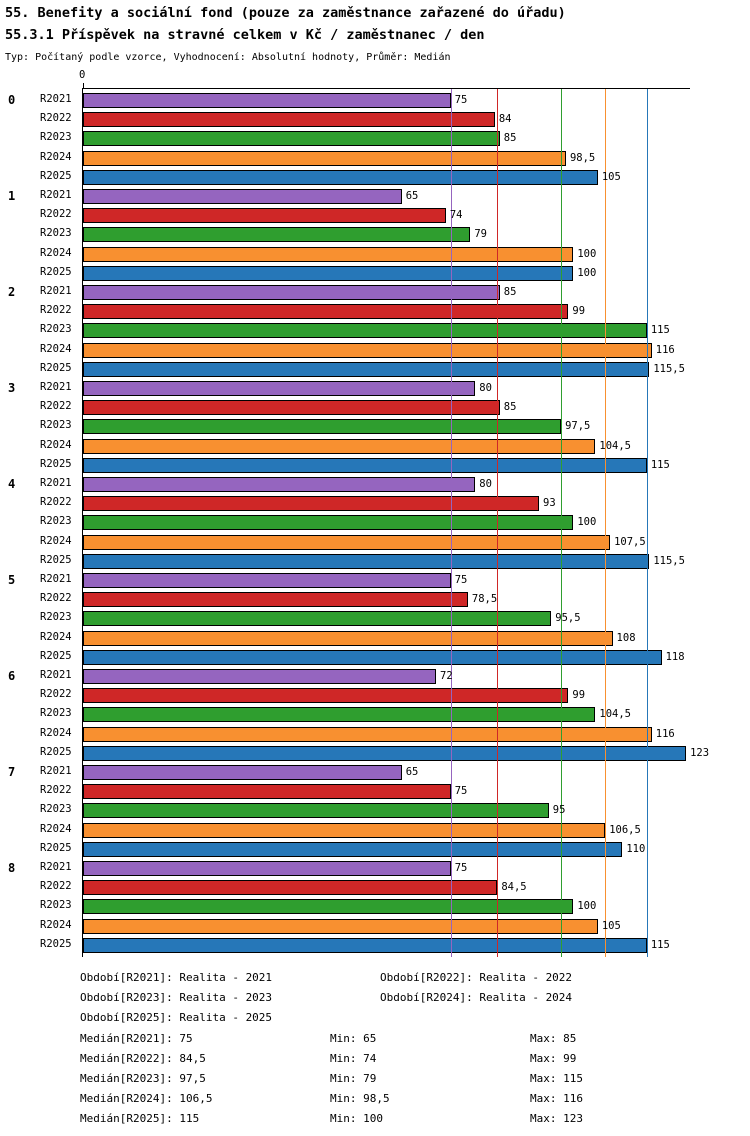  What do you see at coordinates (316, 811) in the screenshot?
I see `bar-group7-R2023` at bounding box center [316, 811].